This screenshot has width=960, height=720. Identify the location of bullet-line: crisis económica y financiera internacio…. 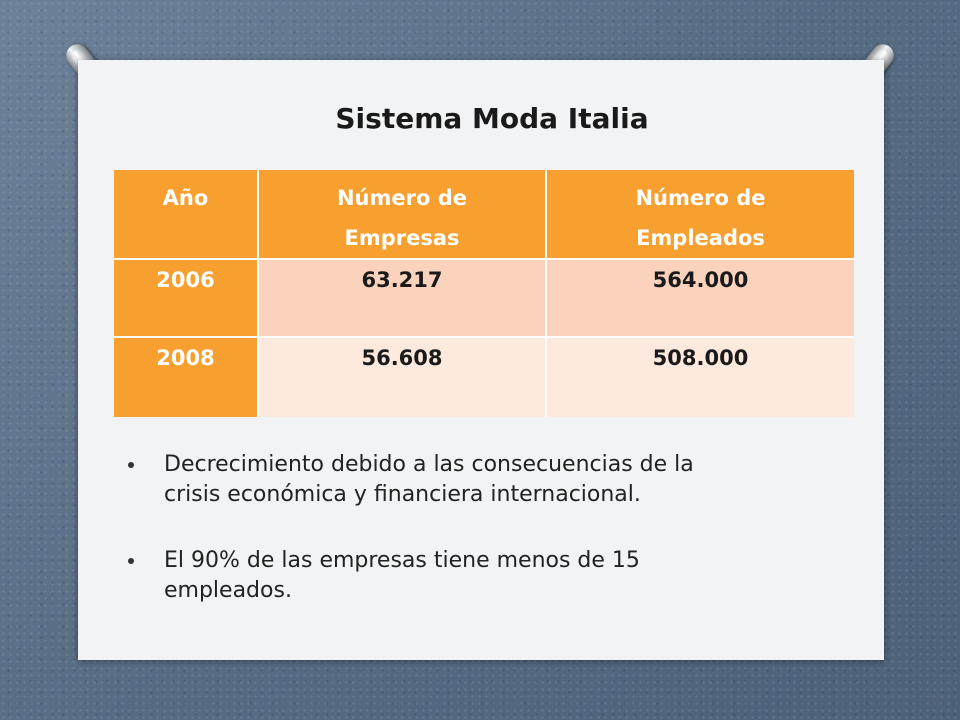
(402, 494).